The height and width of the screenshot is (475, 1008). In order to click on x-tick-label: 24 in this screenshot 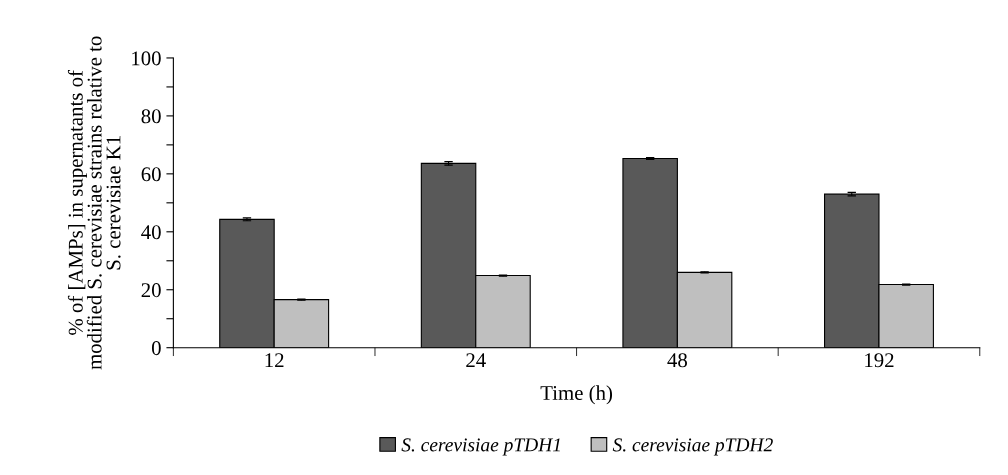, I will do `click(476, 360)`.